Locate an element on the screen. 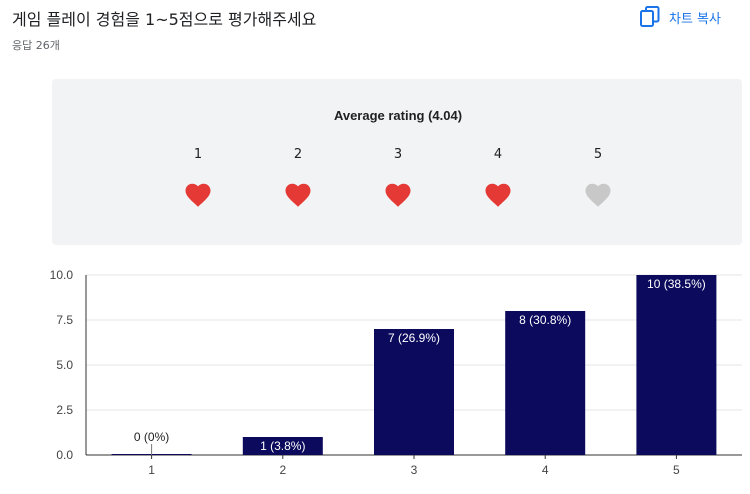 The width and height of the screenshot is (750, 494). rating-level-4: 4 is located at coordinates (498, 178).